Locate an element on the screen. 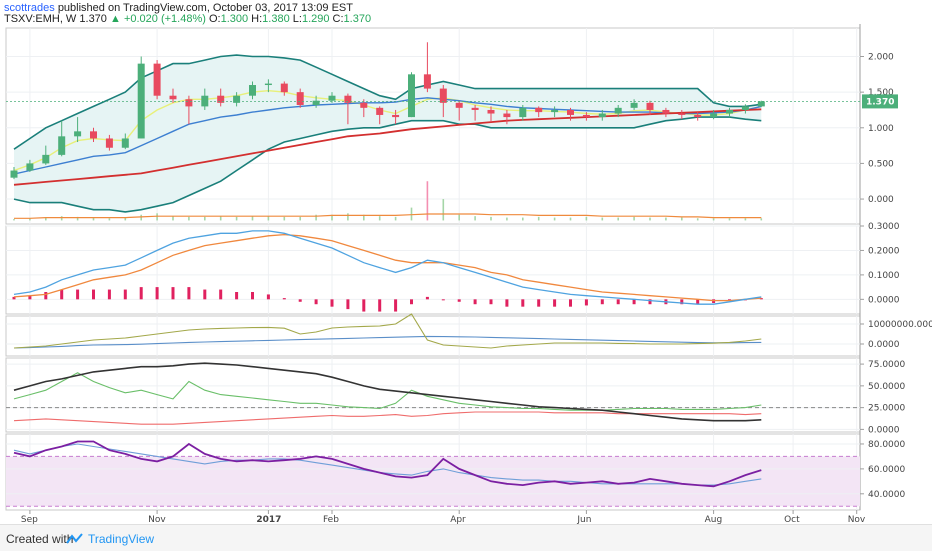  rsi-line is located at coordinates (387, 464).